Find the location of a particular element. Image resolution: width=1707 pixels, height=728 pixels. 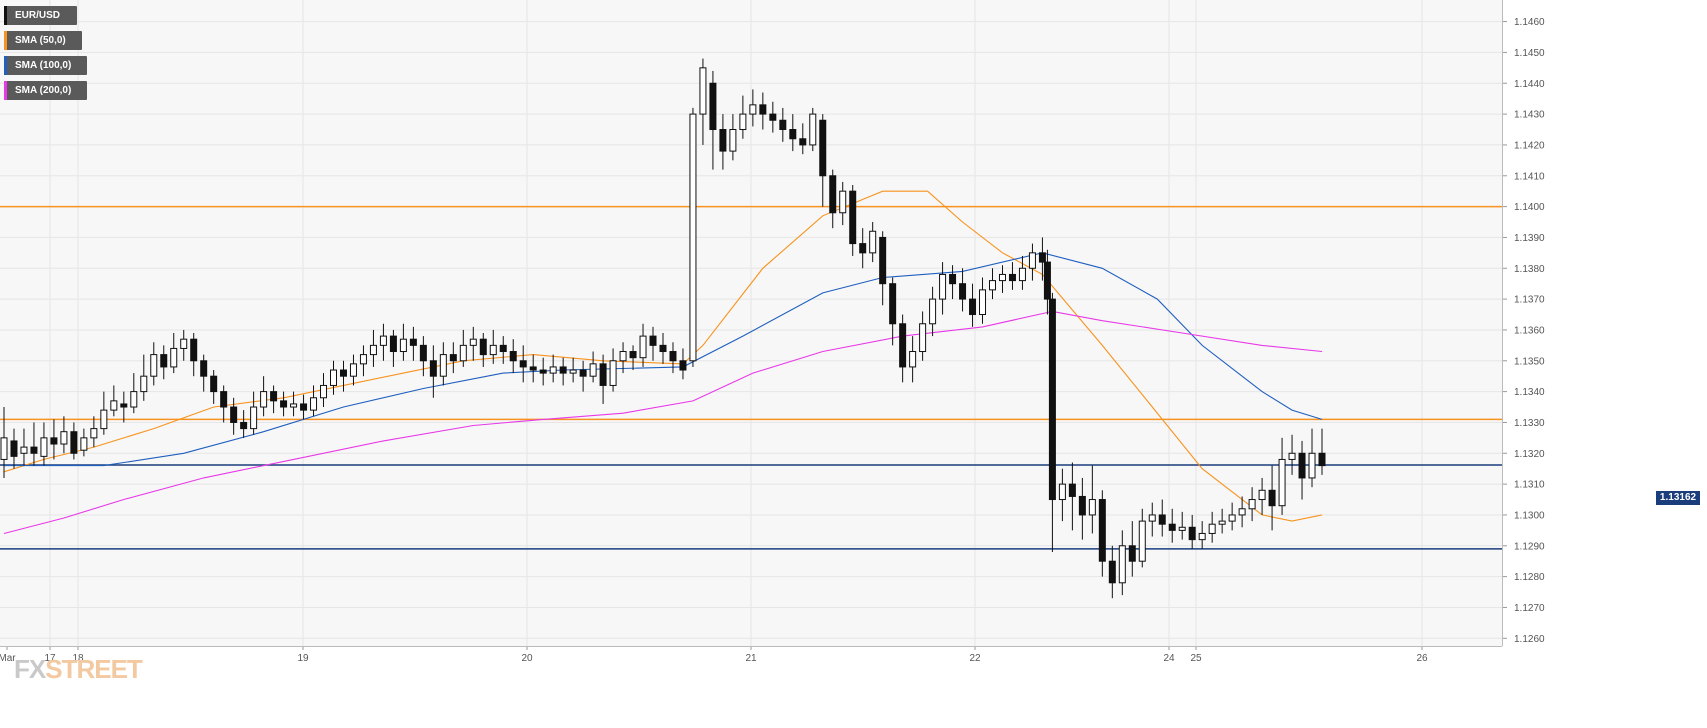

y-tick-label: 1.1440 is located at coordinates (1529, 84).